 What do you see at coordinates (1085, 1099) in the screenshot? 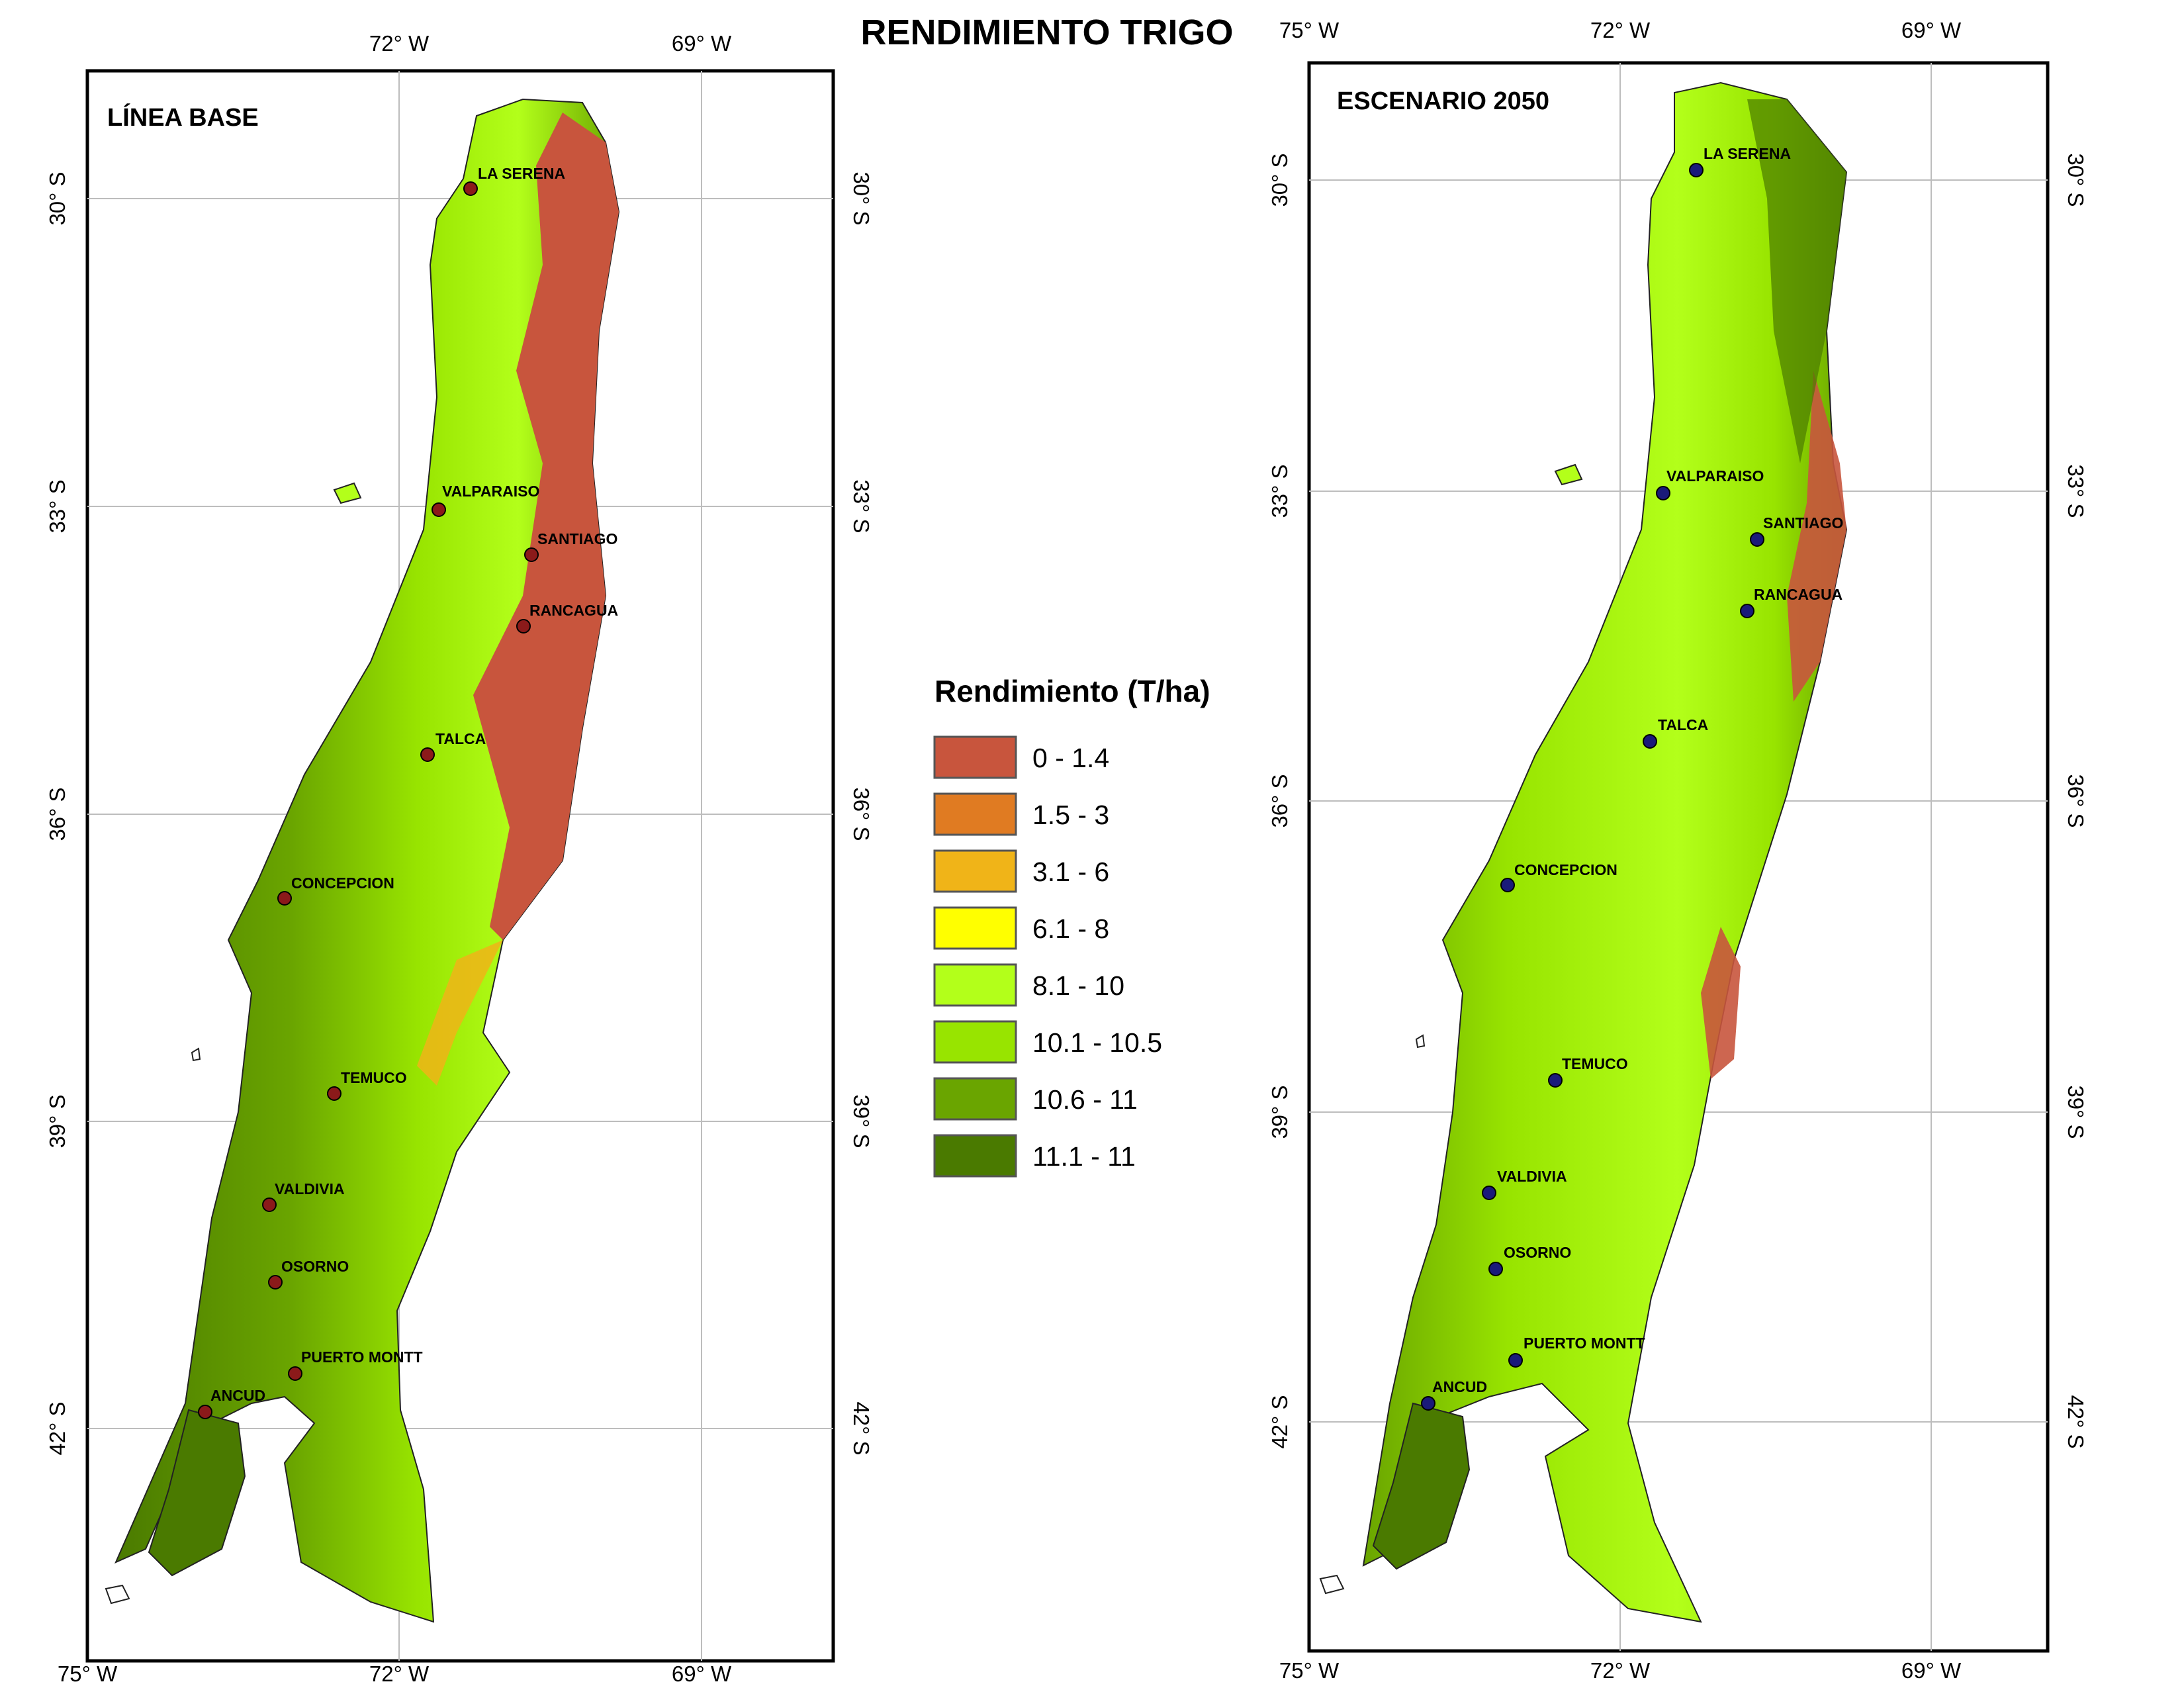
I see `legend-label: 10.6 - 11` at bounding box center [1085, 1099].